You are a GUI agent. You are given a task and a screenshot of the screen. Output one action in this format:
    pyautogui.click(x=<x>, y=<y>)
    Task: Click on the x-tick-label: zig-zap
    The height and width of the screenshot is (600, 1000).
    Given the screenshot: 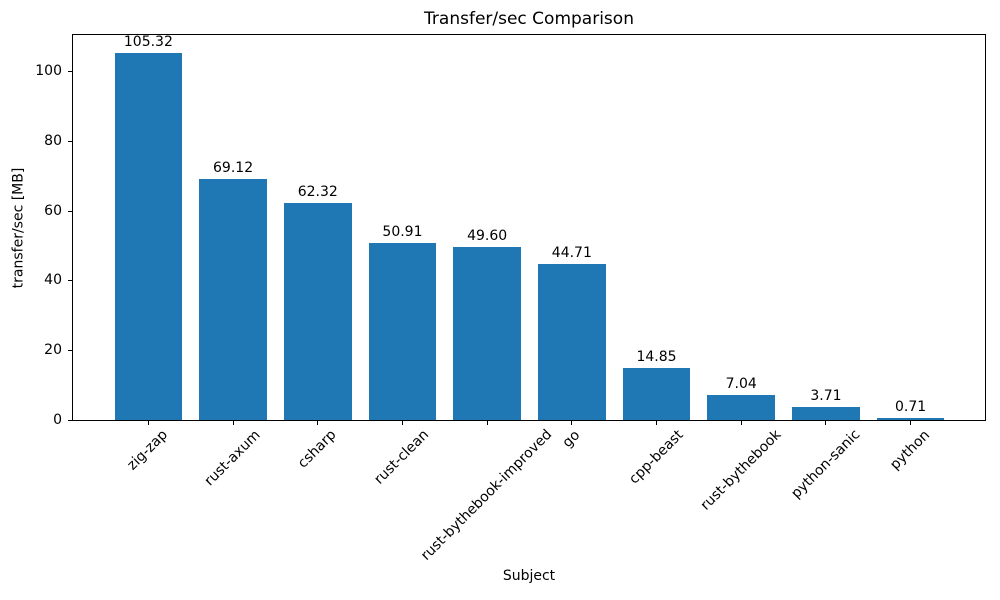 What is the action you would take?
    pyautogui.click(x=148, y=450)
    